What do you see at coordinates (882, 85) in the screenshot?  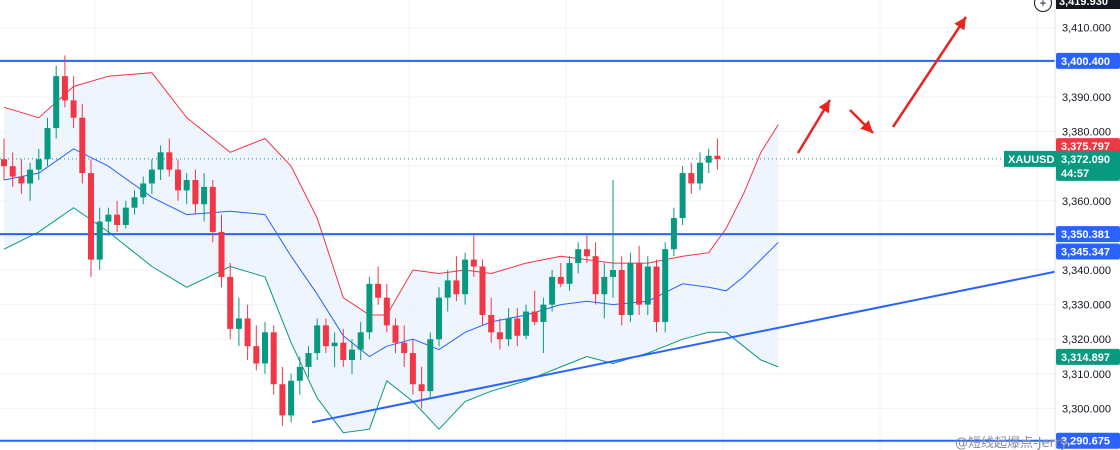 I see `forecast-arrows` at bounding box center [882, 85].